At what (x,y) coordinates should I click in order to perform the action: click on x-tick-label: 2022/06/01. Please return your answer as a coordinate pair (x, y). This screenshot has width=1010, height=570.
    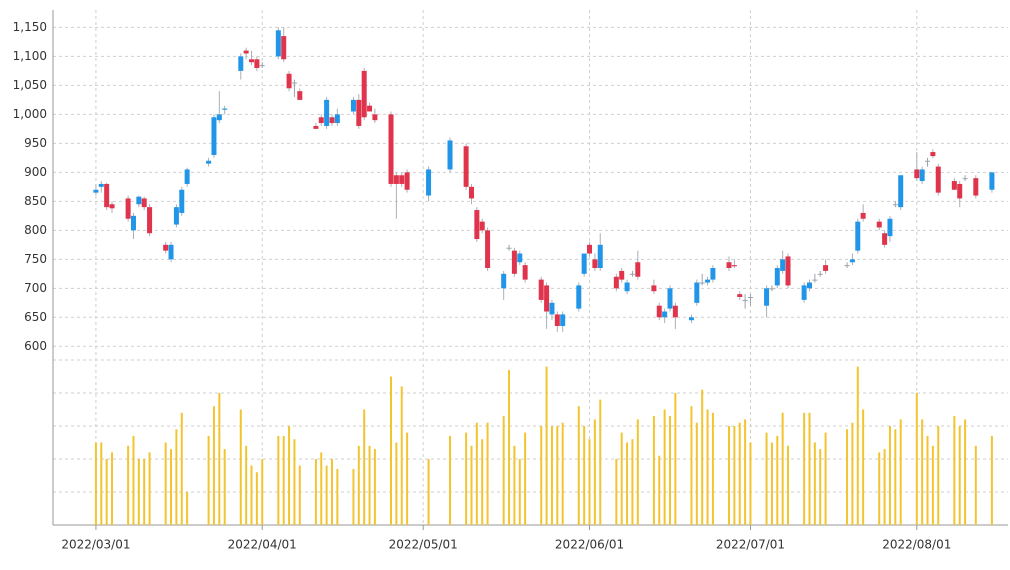
    Looking at the image, I should click on (589, 545).